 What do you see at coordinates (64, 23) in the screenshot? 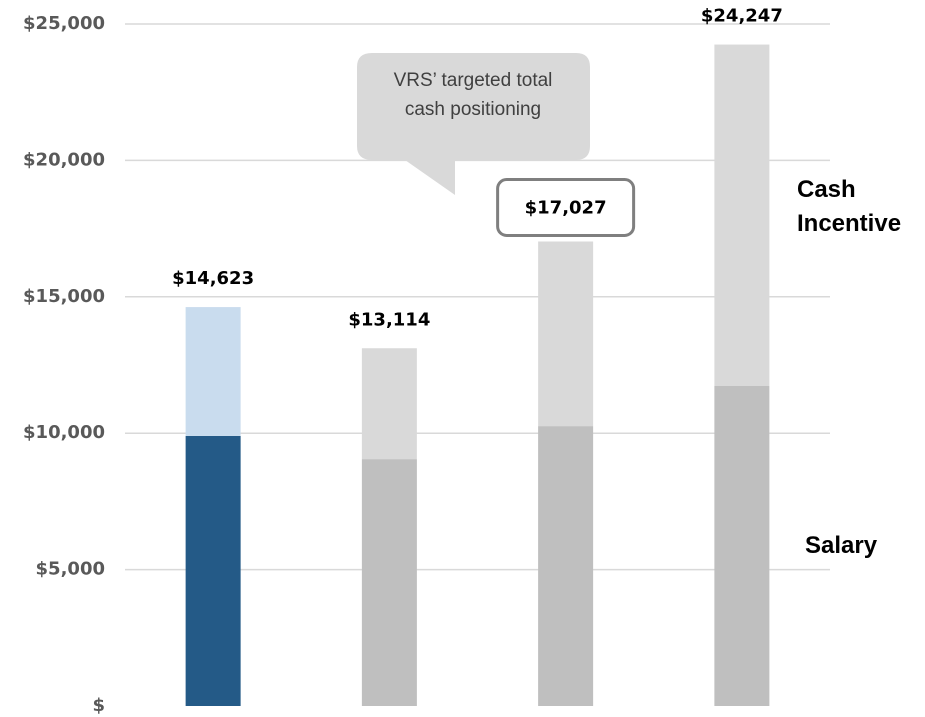
I see `y-tick-label: $25,000` at bounding box center [64, 23].